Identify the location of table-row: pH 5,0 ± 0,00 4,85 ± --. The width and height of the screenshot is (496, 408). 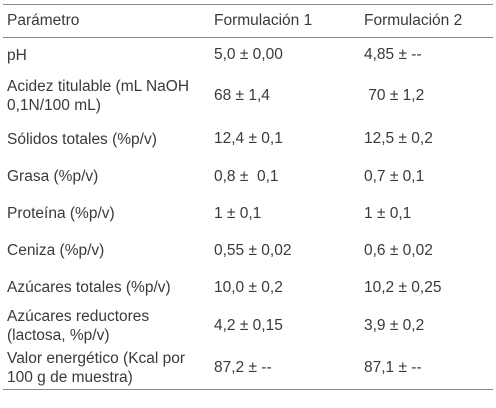
(248, 55).